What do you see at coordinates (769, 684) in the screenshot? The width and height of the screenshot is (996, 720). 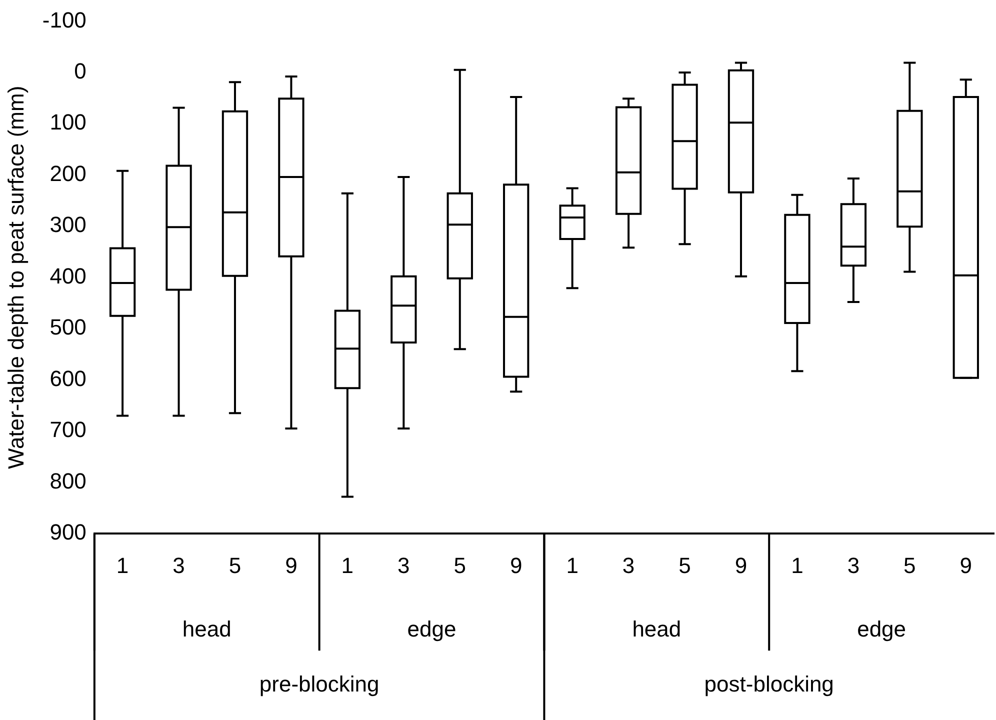 I see `text: post-blocking` at bounding box center [769, 684].